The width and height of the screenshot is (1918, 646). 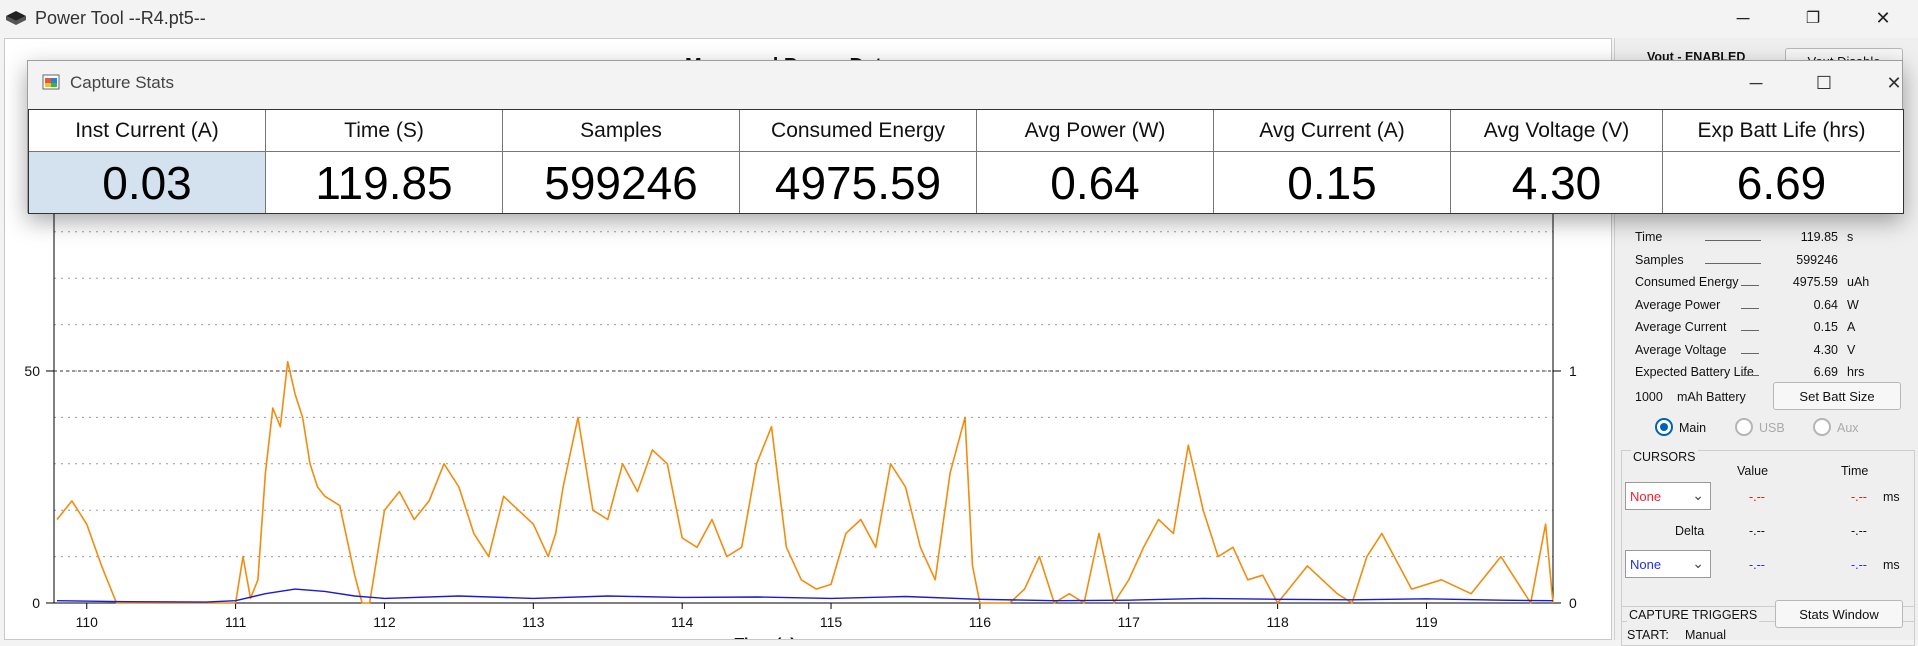 What do you see at coordinates (1858, 282) in the screenshot?
I see `side-stat-unit: uAh` at bounding box center [1858, 282].